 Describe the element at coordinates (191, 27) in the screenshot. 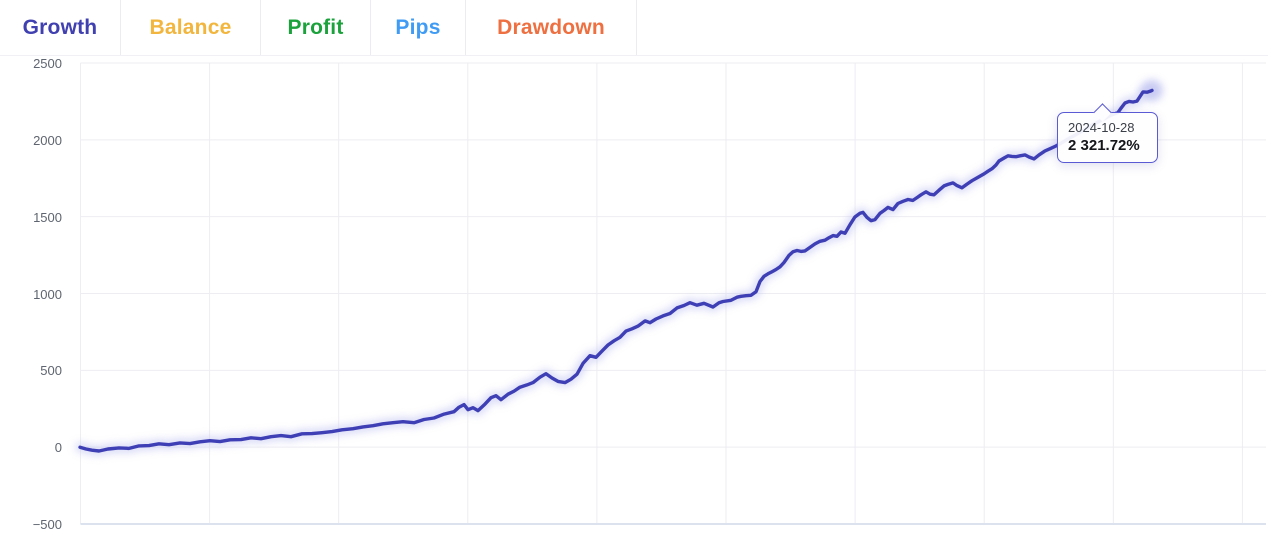

I see `tab-balance: Balance` at that location.